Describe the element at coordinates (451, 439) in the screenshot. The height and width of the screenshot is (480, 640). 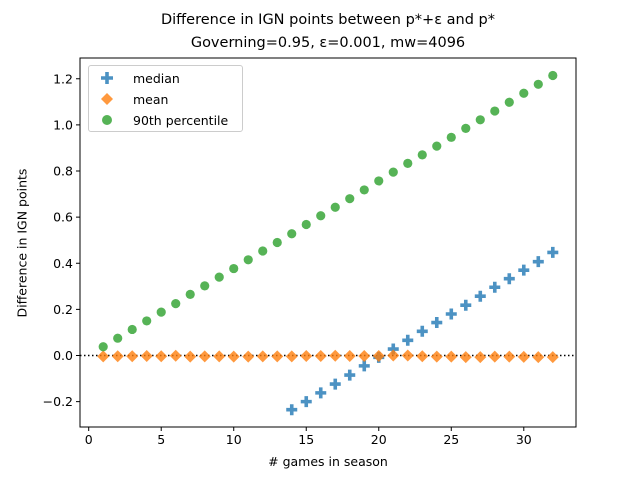
I see `x-tick-label: 25` at that location.